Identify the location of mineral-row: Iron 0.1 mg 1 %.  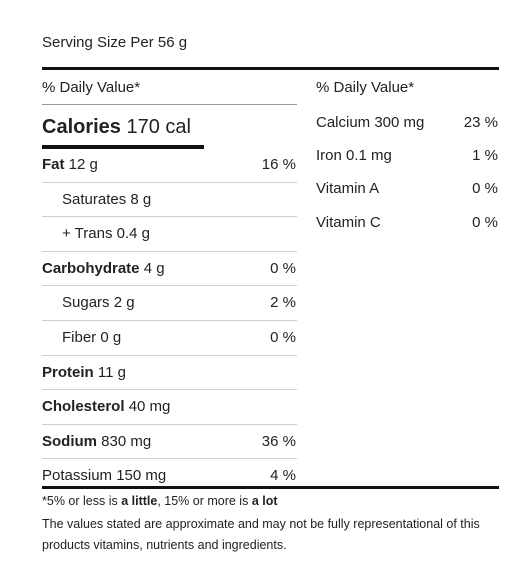
(407, 155).